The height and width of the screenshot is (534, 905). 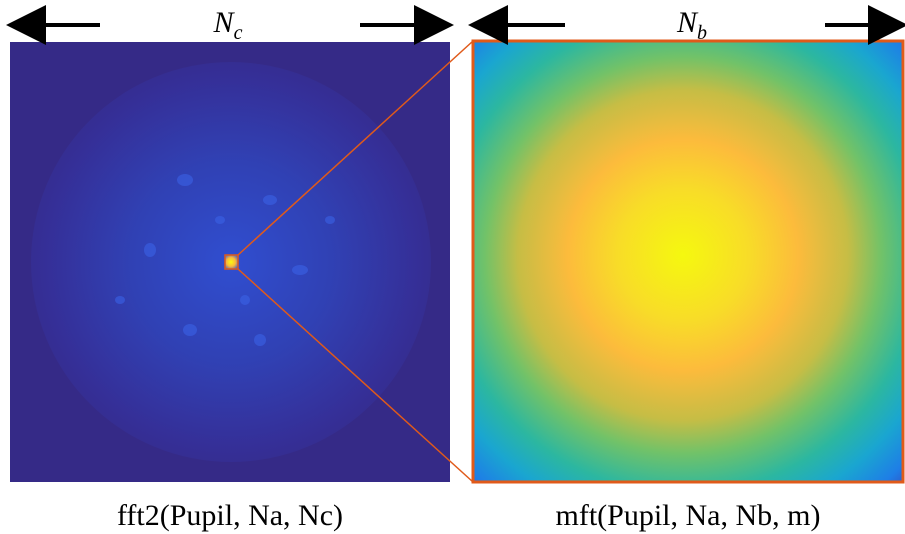 I want to click on zoom-box, so click(x=231, y=262).